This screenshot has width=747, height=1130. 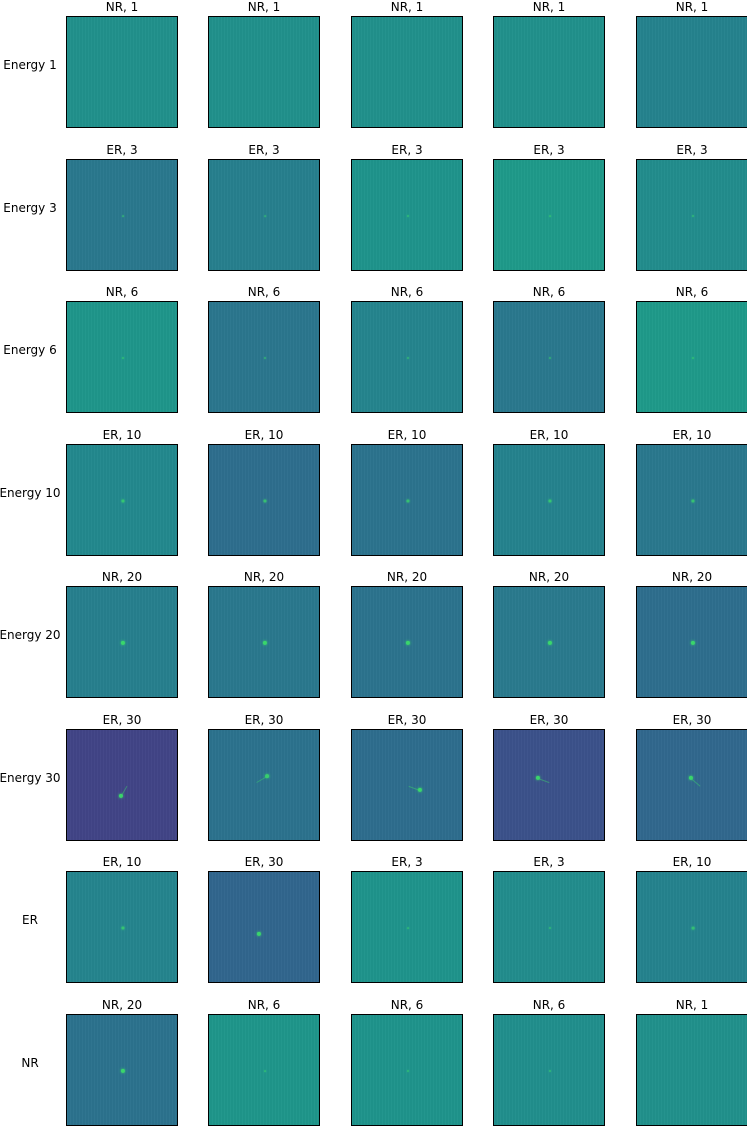 What do you see at coordinates (30, 350) in the screenshot?
I see `row-label: Energy 6` at bounding box center [30, 350].